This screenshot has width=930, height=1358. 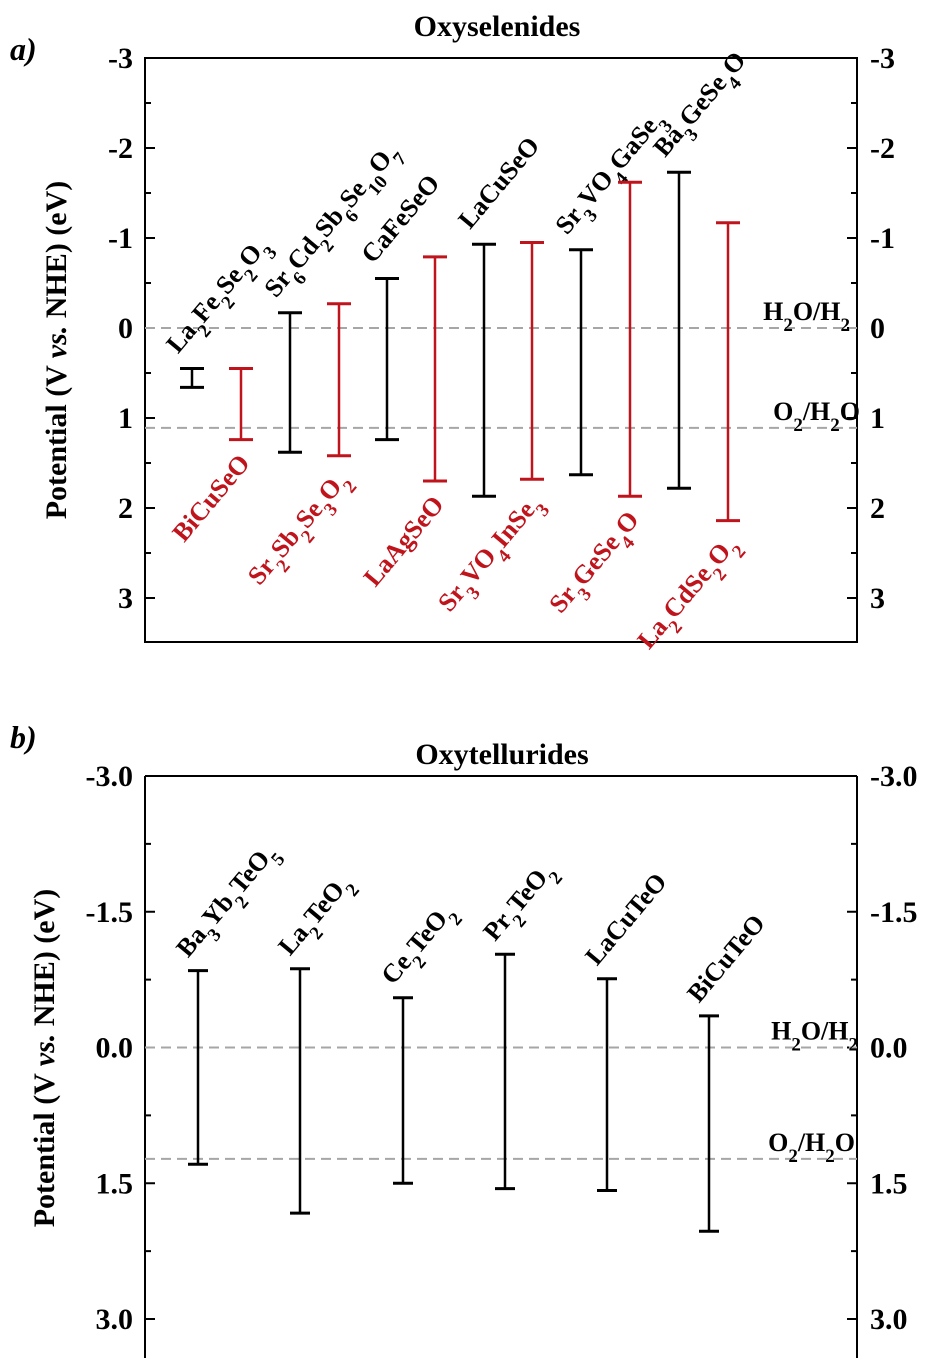 What do you see at coordinates (220, 298) in the screenshot?
I see `material-label-la2fe2se2o3: La2Fe2Se2O3` at bounding box center [220, 298].